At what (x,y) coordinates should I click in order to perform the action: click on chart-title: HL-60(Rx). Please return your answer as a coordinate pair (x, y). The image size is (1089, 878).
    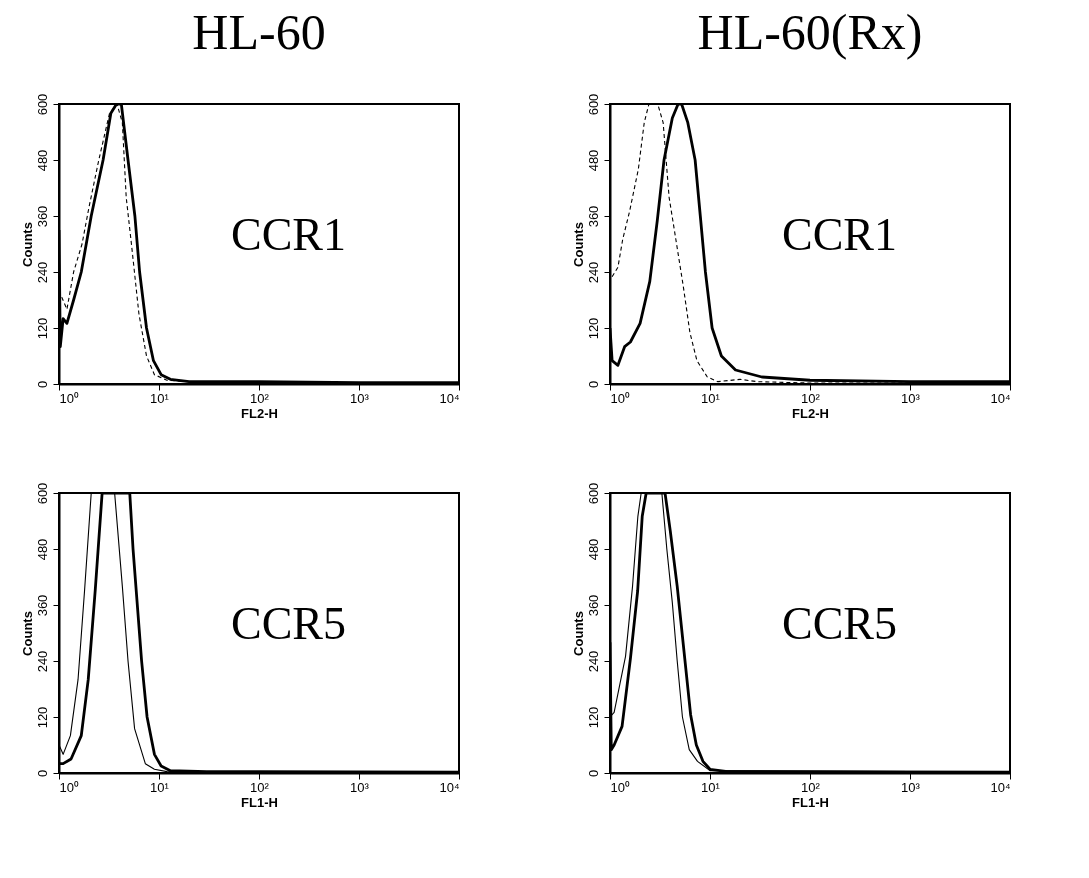
    Looking at the image, I should click on (810, 32).